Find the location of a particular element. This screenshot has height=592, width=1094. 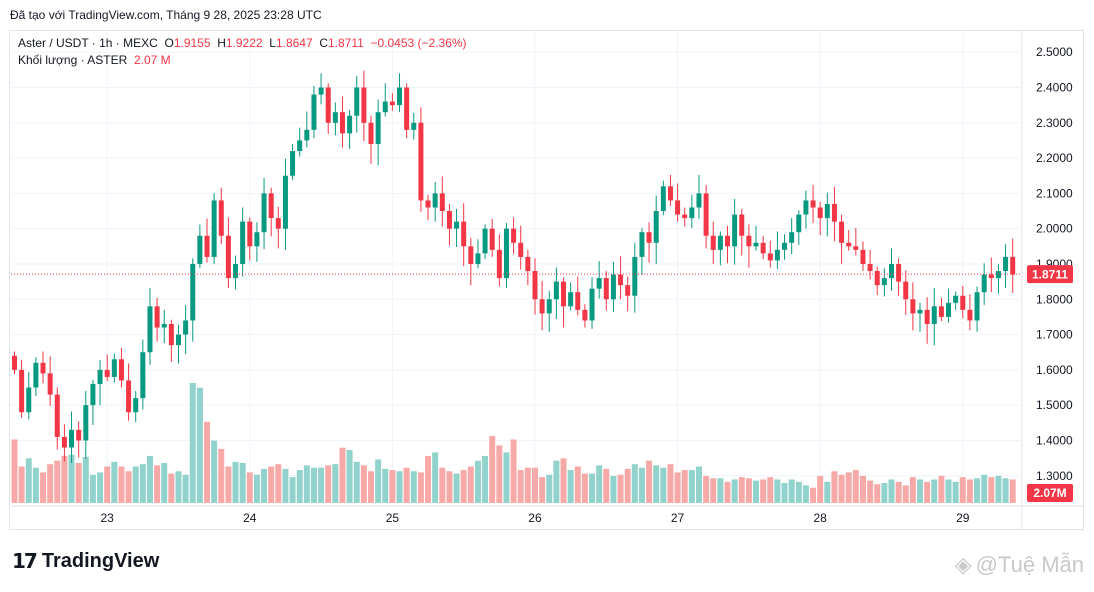

symbol-label: Aster / USDT · 1h · MEXC is located at coordinates (88, 43).